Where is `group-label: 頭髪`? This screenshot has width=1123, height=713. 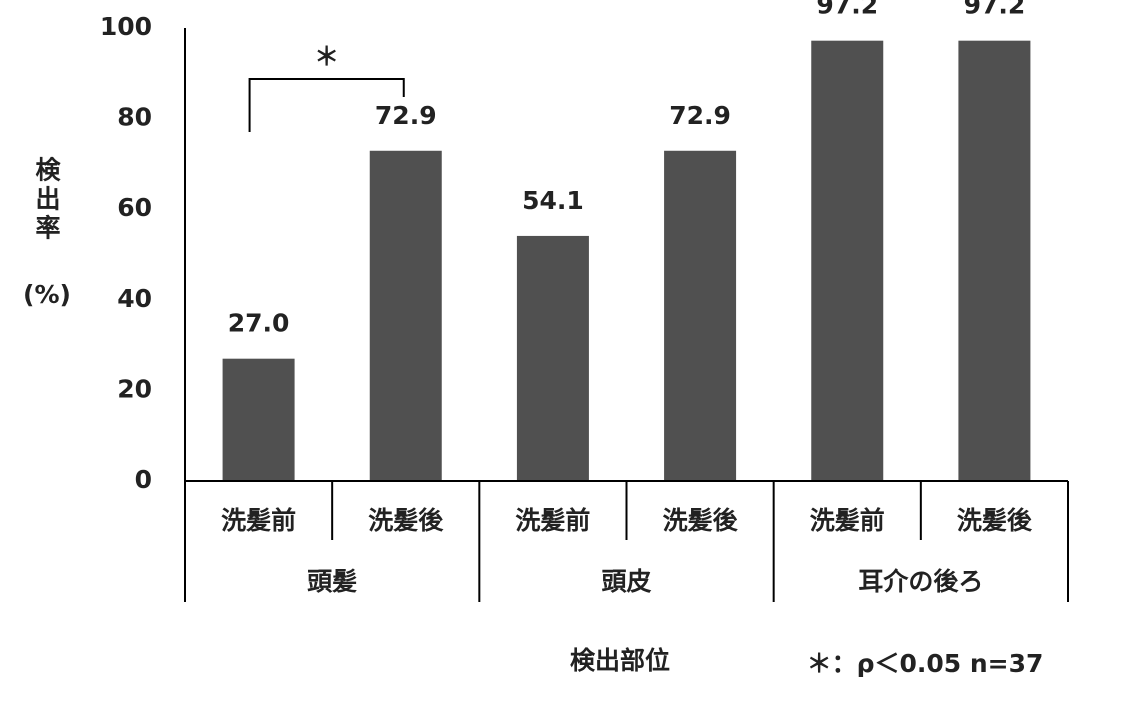
group-label: 頭髪 is located at coordinates (332, 581).